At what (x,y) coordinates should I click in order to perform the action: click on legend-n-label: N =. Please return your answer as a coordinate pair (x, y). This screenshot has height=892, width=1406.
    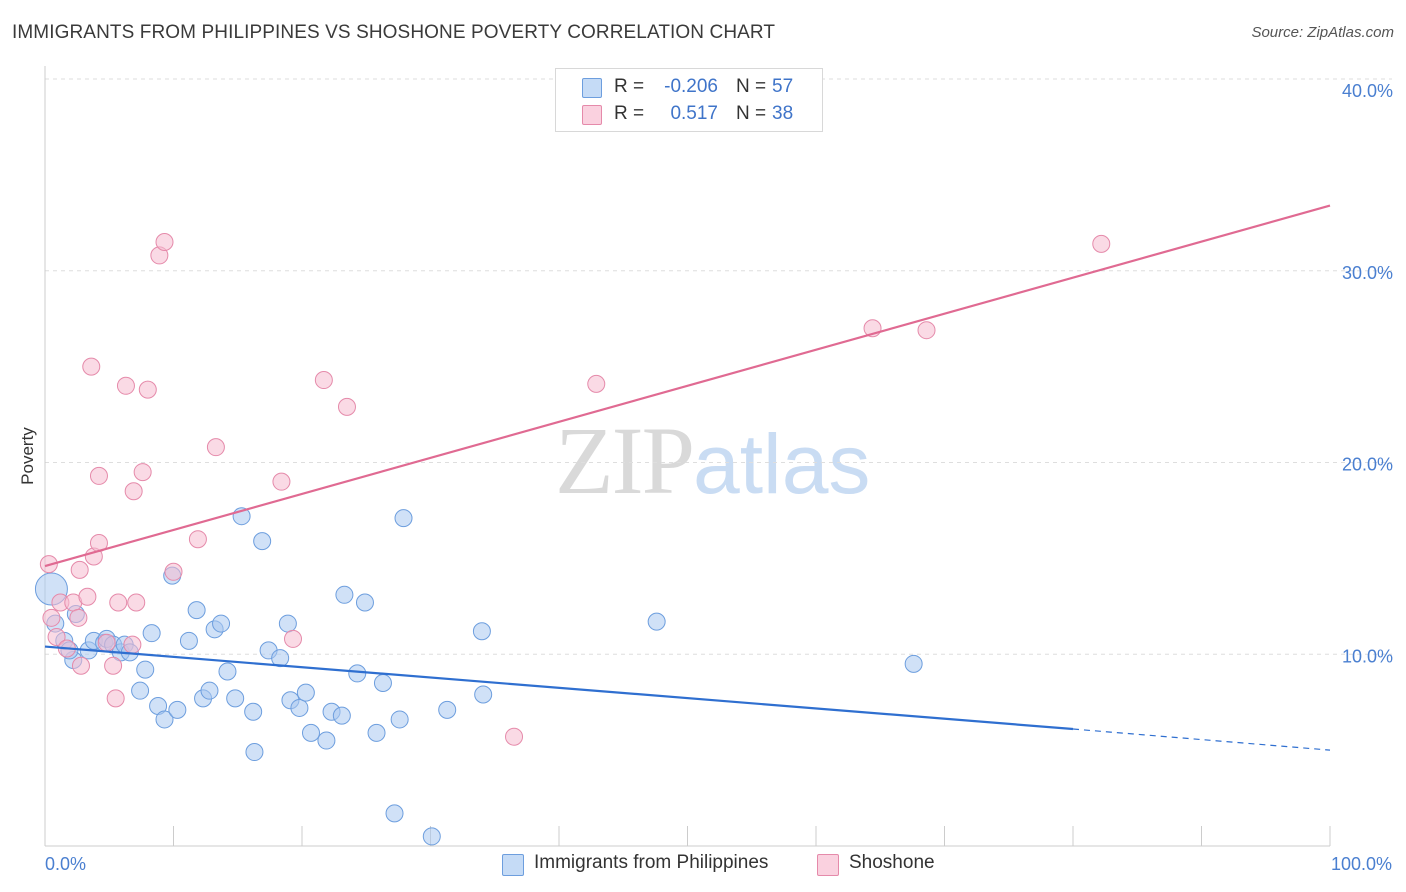
    Looking at the image, I should click on (751, 86).